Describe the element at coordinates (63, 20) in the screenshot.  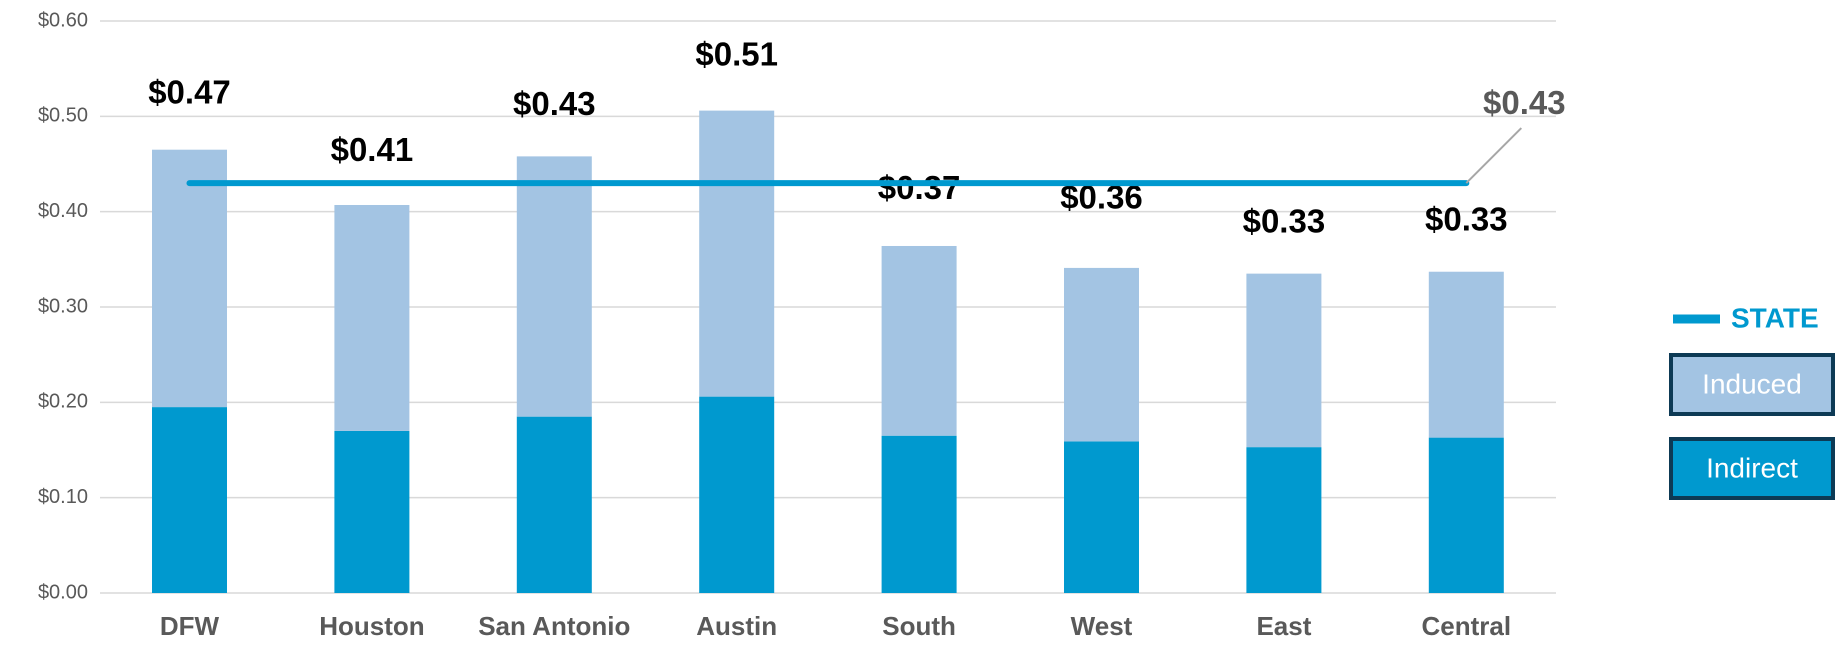
I see `y-tick-label: $0.60` at that location.